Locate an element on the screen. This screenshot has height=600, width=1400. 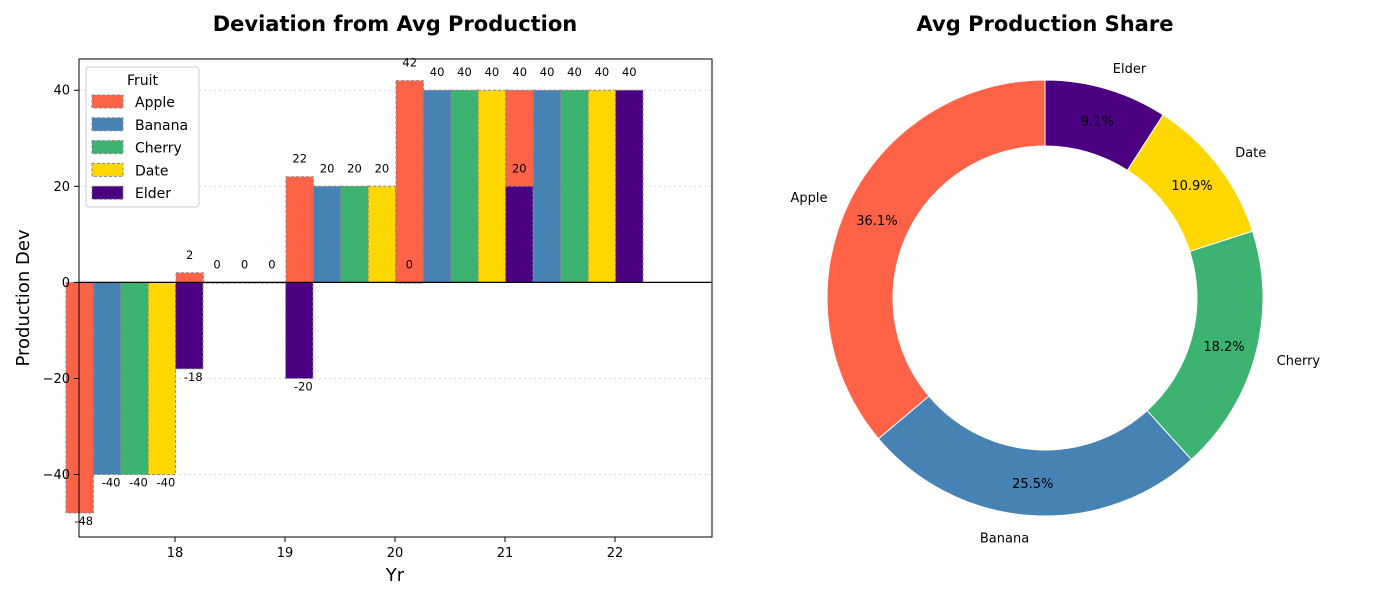
data-label-date-19: 0 is located at coordinates (271, 264).